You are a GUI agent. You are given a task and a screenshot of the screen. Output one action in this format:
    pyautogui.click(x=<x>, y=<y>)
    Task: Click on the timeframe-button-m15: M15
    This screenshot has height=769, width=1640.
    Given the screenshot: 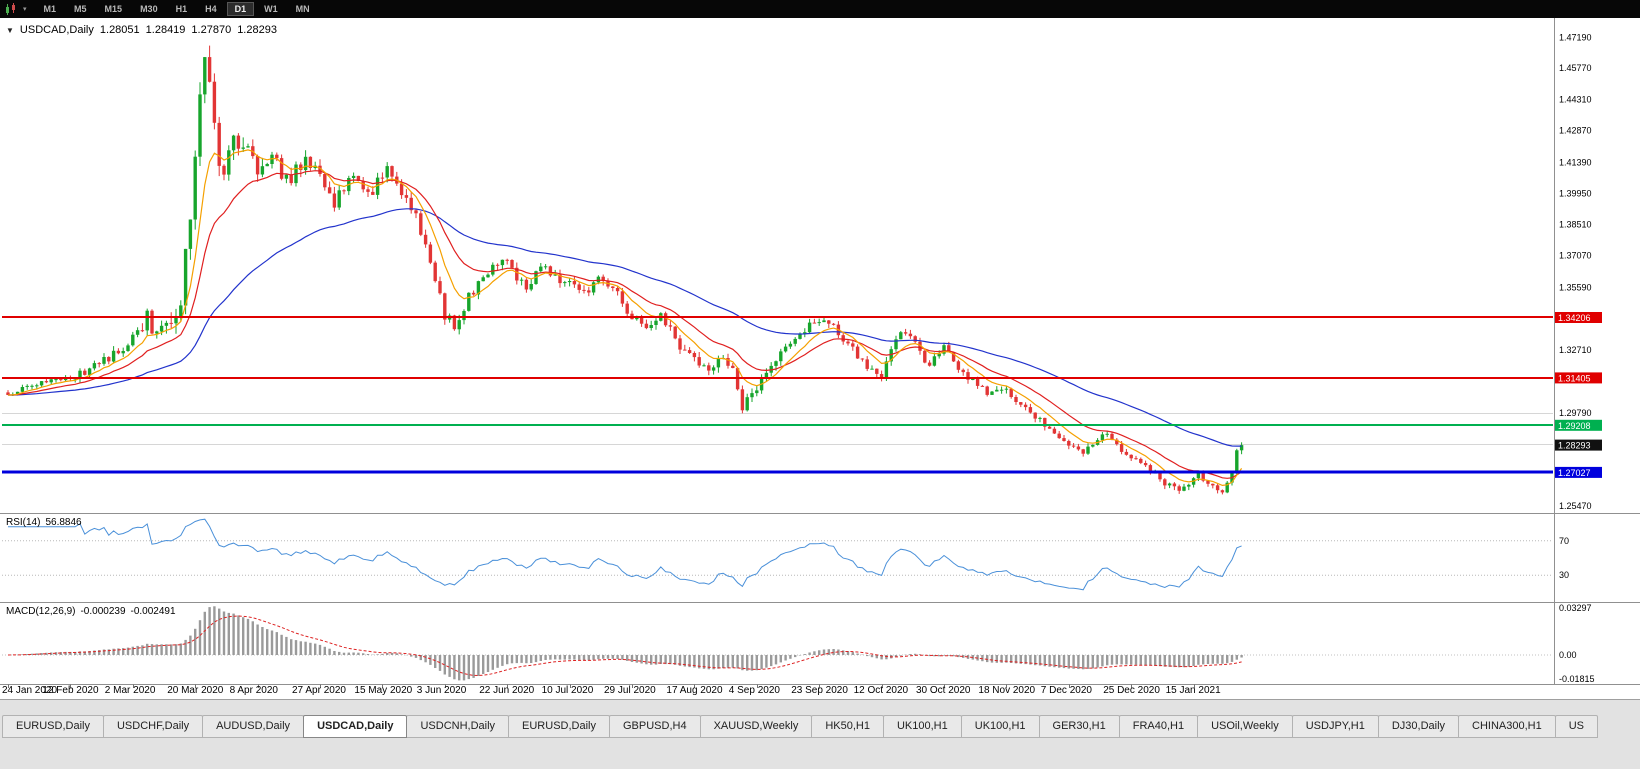 What is the action you would take?
    pyautogui.click(x=113, y=9)
    